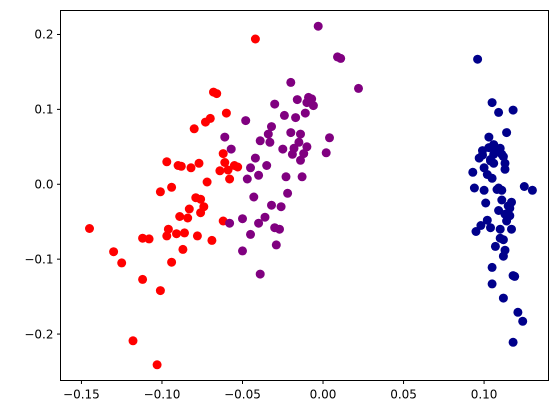  Describe the element at coordinates (43, 35) in the screenshot. I see `y-tick-label-4: 0.2` at that location.